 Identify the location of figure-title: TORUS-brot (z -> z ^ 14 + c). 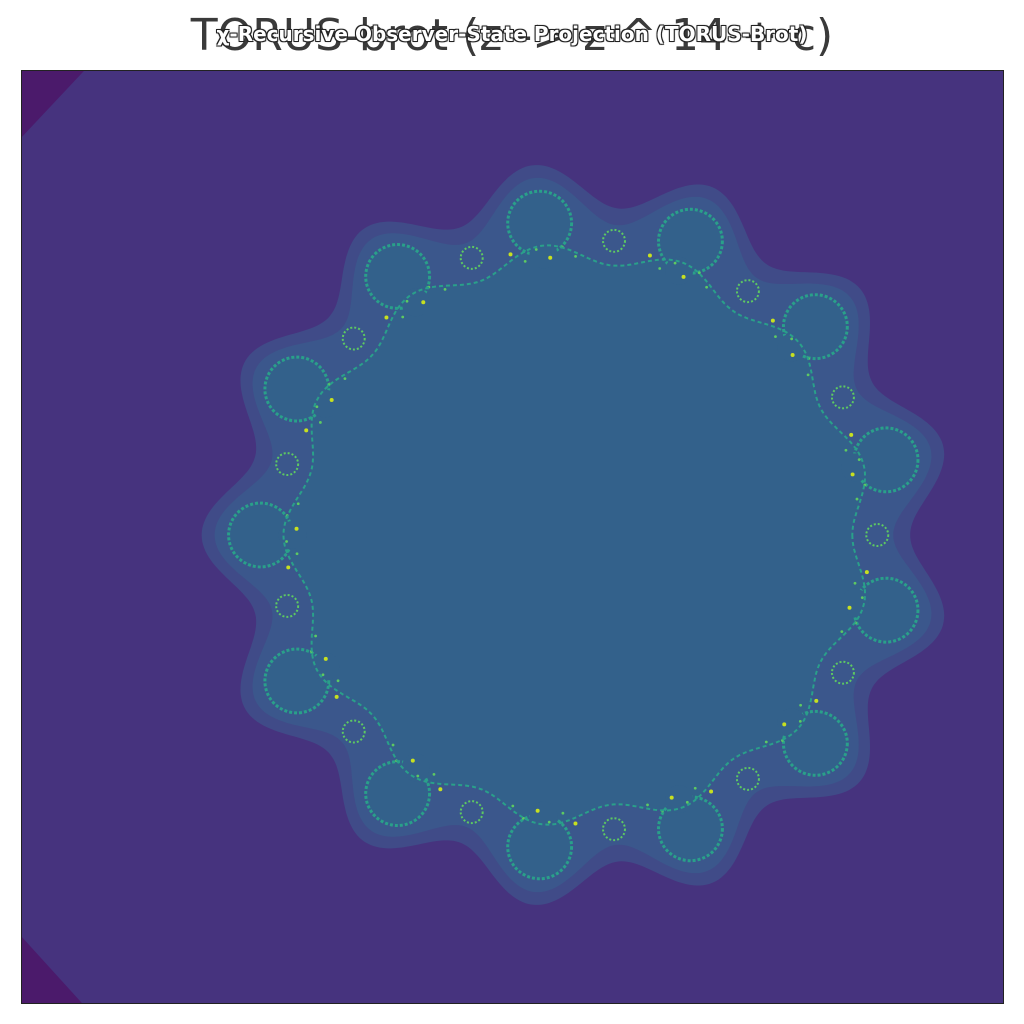
(512, 35).